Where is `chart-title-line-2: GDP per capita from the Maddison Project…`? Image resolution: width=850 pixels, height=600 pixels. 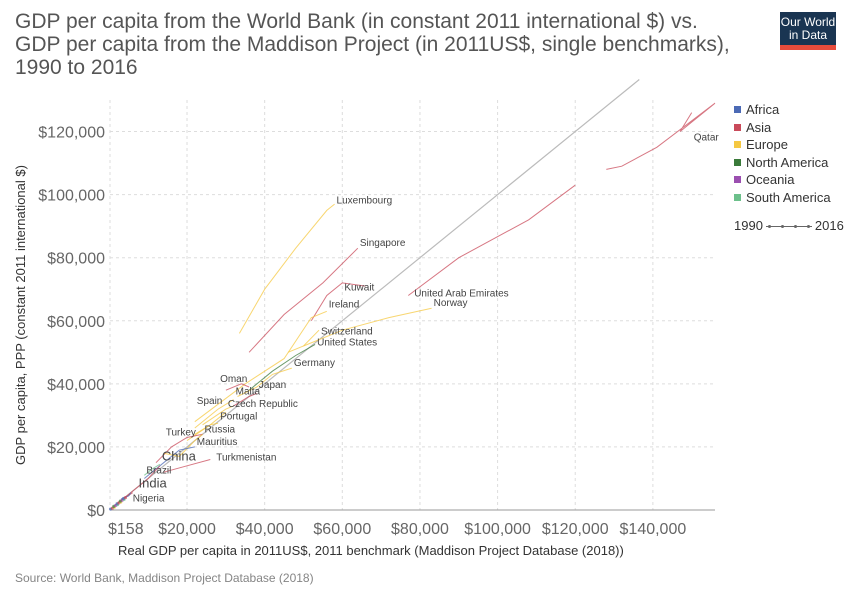 chart-title-line-2: GDP per capita from the Maddison Project… is located at coordinates (372, 44).